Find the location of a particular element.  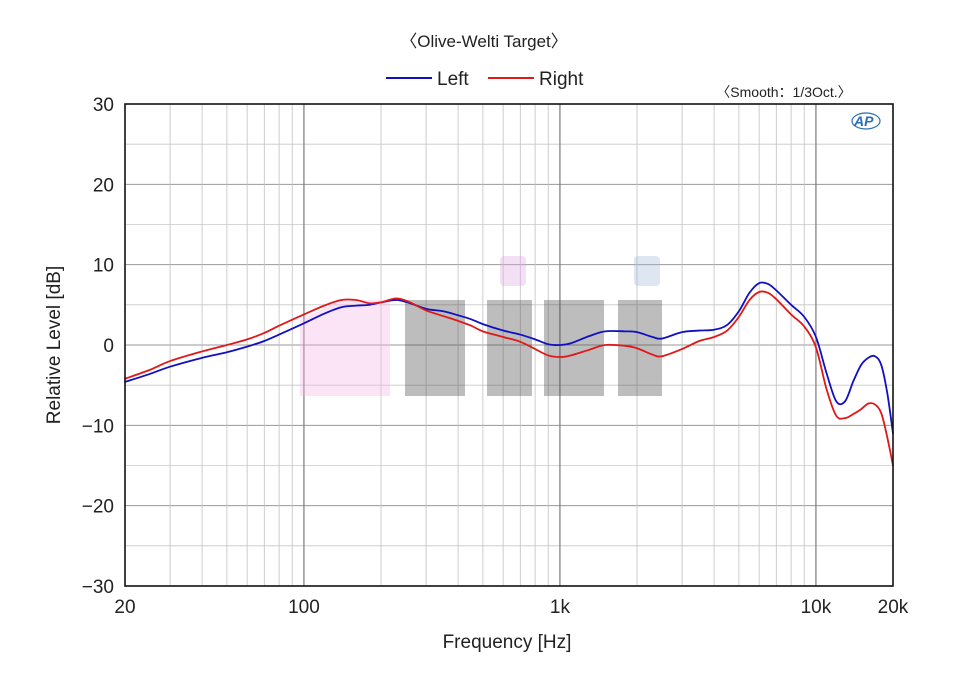

x-tick-label: 10k is located at coordinates (816, 607).